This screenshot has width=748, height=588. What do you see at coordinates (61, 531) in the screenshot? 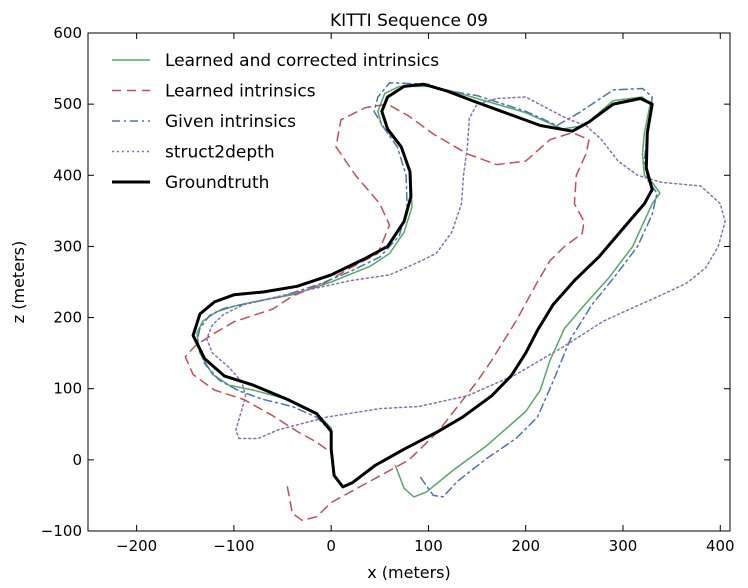
I see `y-tick-label: −100` at bounding box center [61, 531].